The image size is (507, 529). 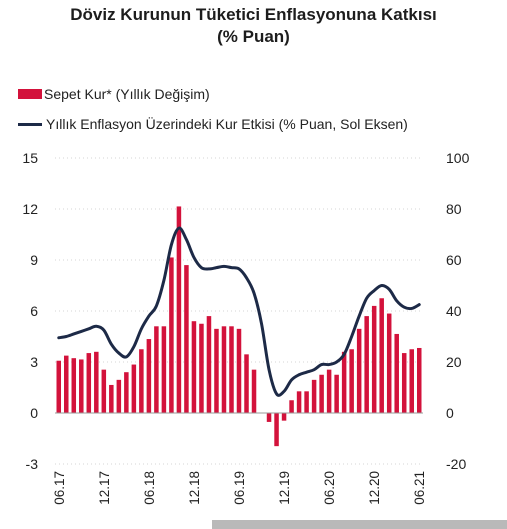 What do you see at coordinates (104, 391) in the screenshot?
I see `bar-12.17` at bounding box center [104, 391].